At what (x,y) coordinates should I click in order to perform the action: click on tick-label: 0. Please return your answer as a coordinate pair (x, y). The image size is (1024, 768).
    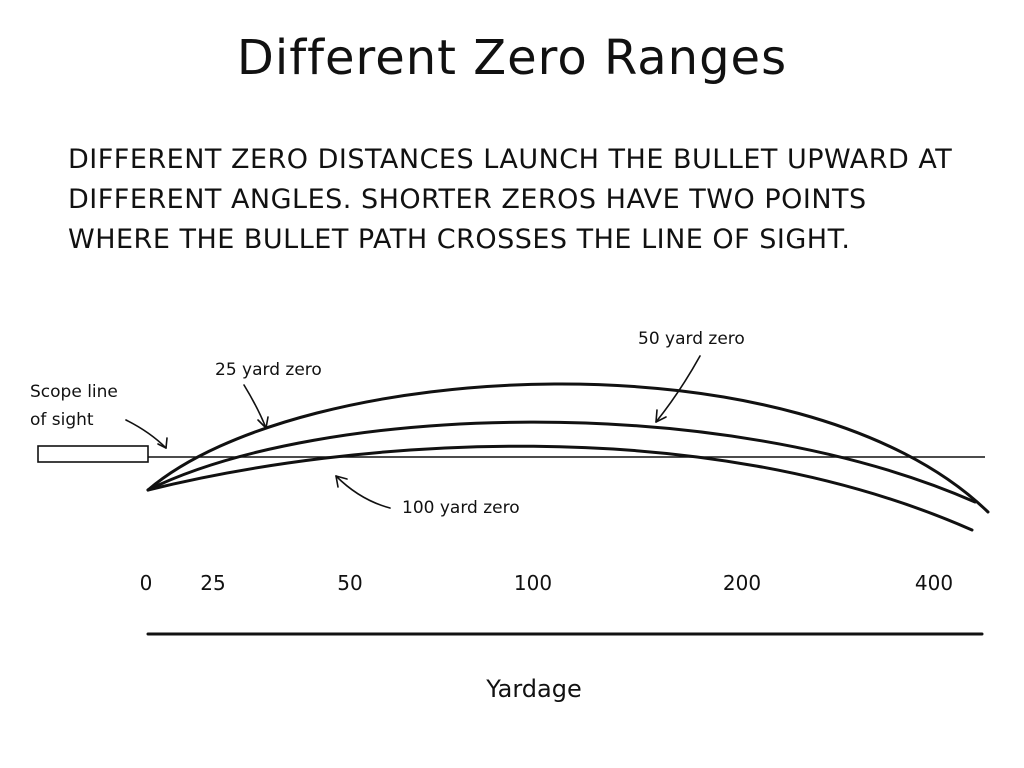
    Looking at the image, I should click on (146, 583).